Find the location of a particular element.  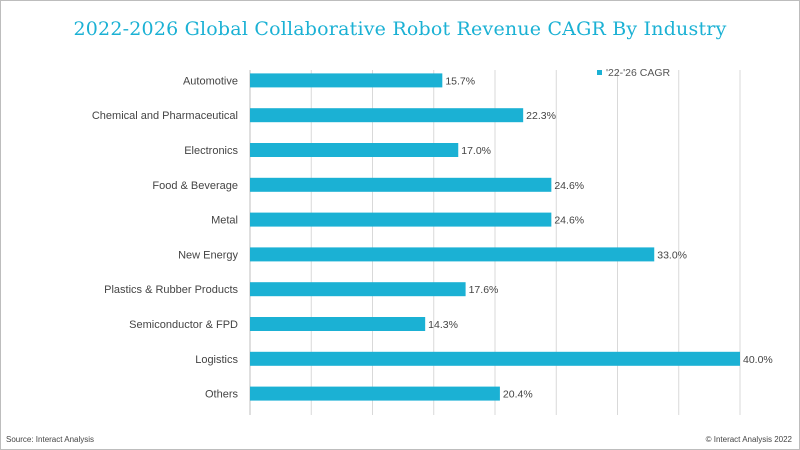

category-label: Plastics & Rubber Products is located at coordinates (171, 290).